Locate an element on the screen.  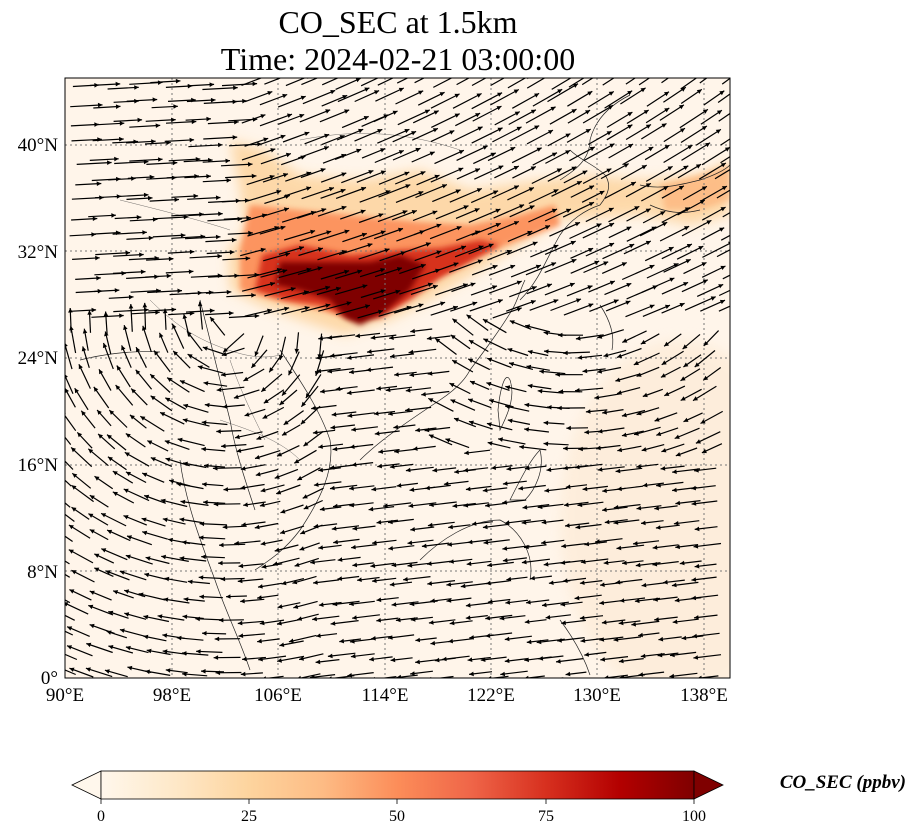
colorbar-tick-label: 0 is located at coordinates (101, 816).